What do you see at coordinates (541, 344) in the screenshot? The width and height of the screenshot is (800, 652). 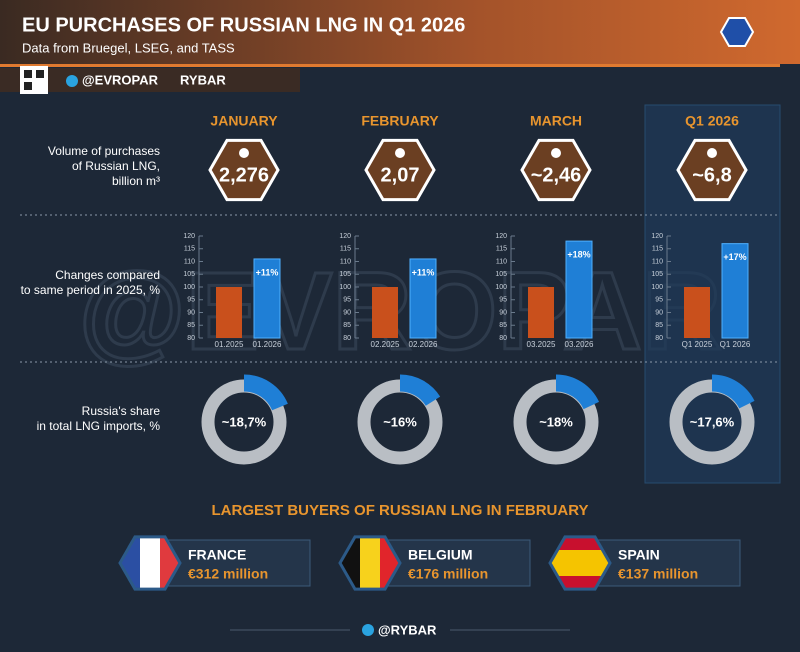 I see `bar-category: 03.2025` at bounding box center [541, 344].